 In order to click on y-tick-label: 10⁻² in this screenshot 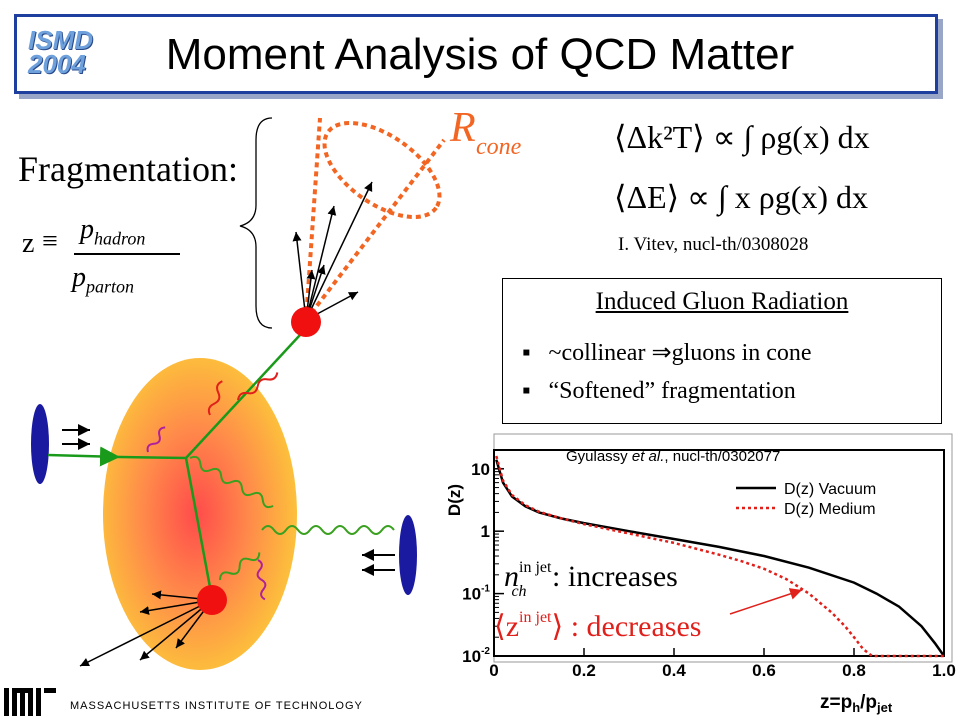, I will do `click(476, 656)`.